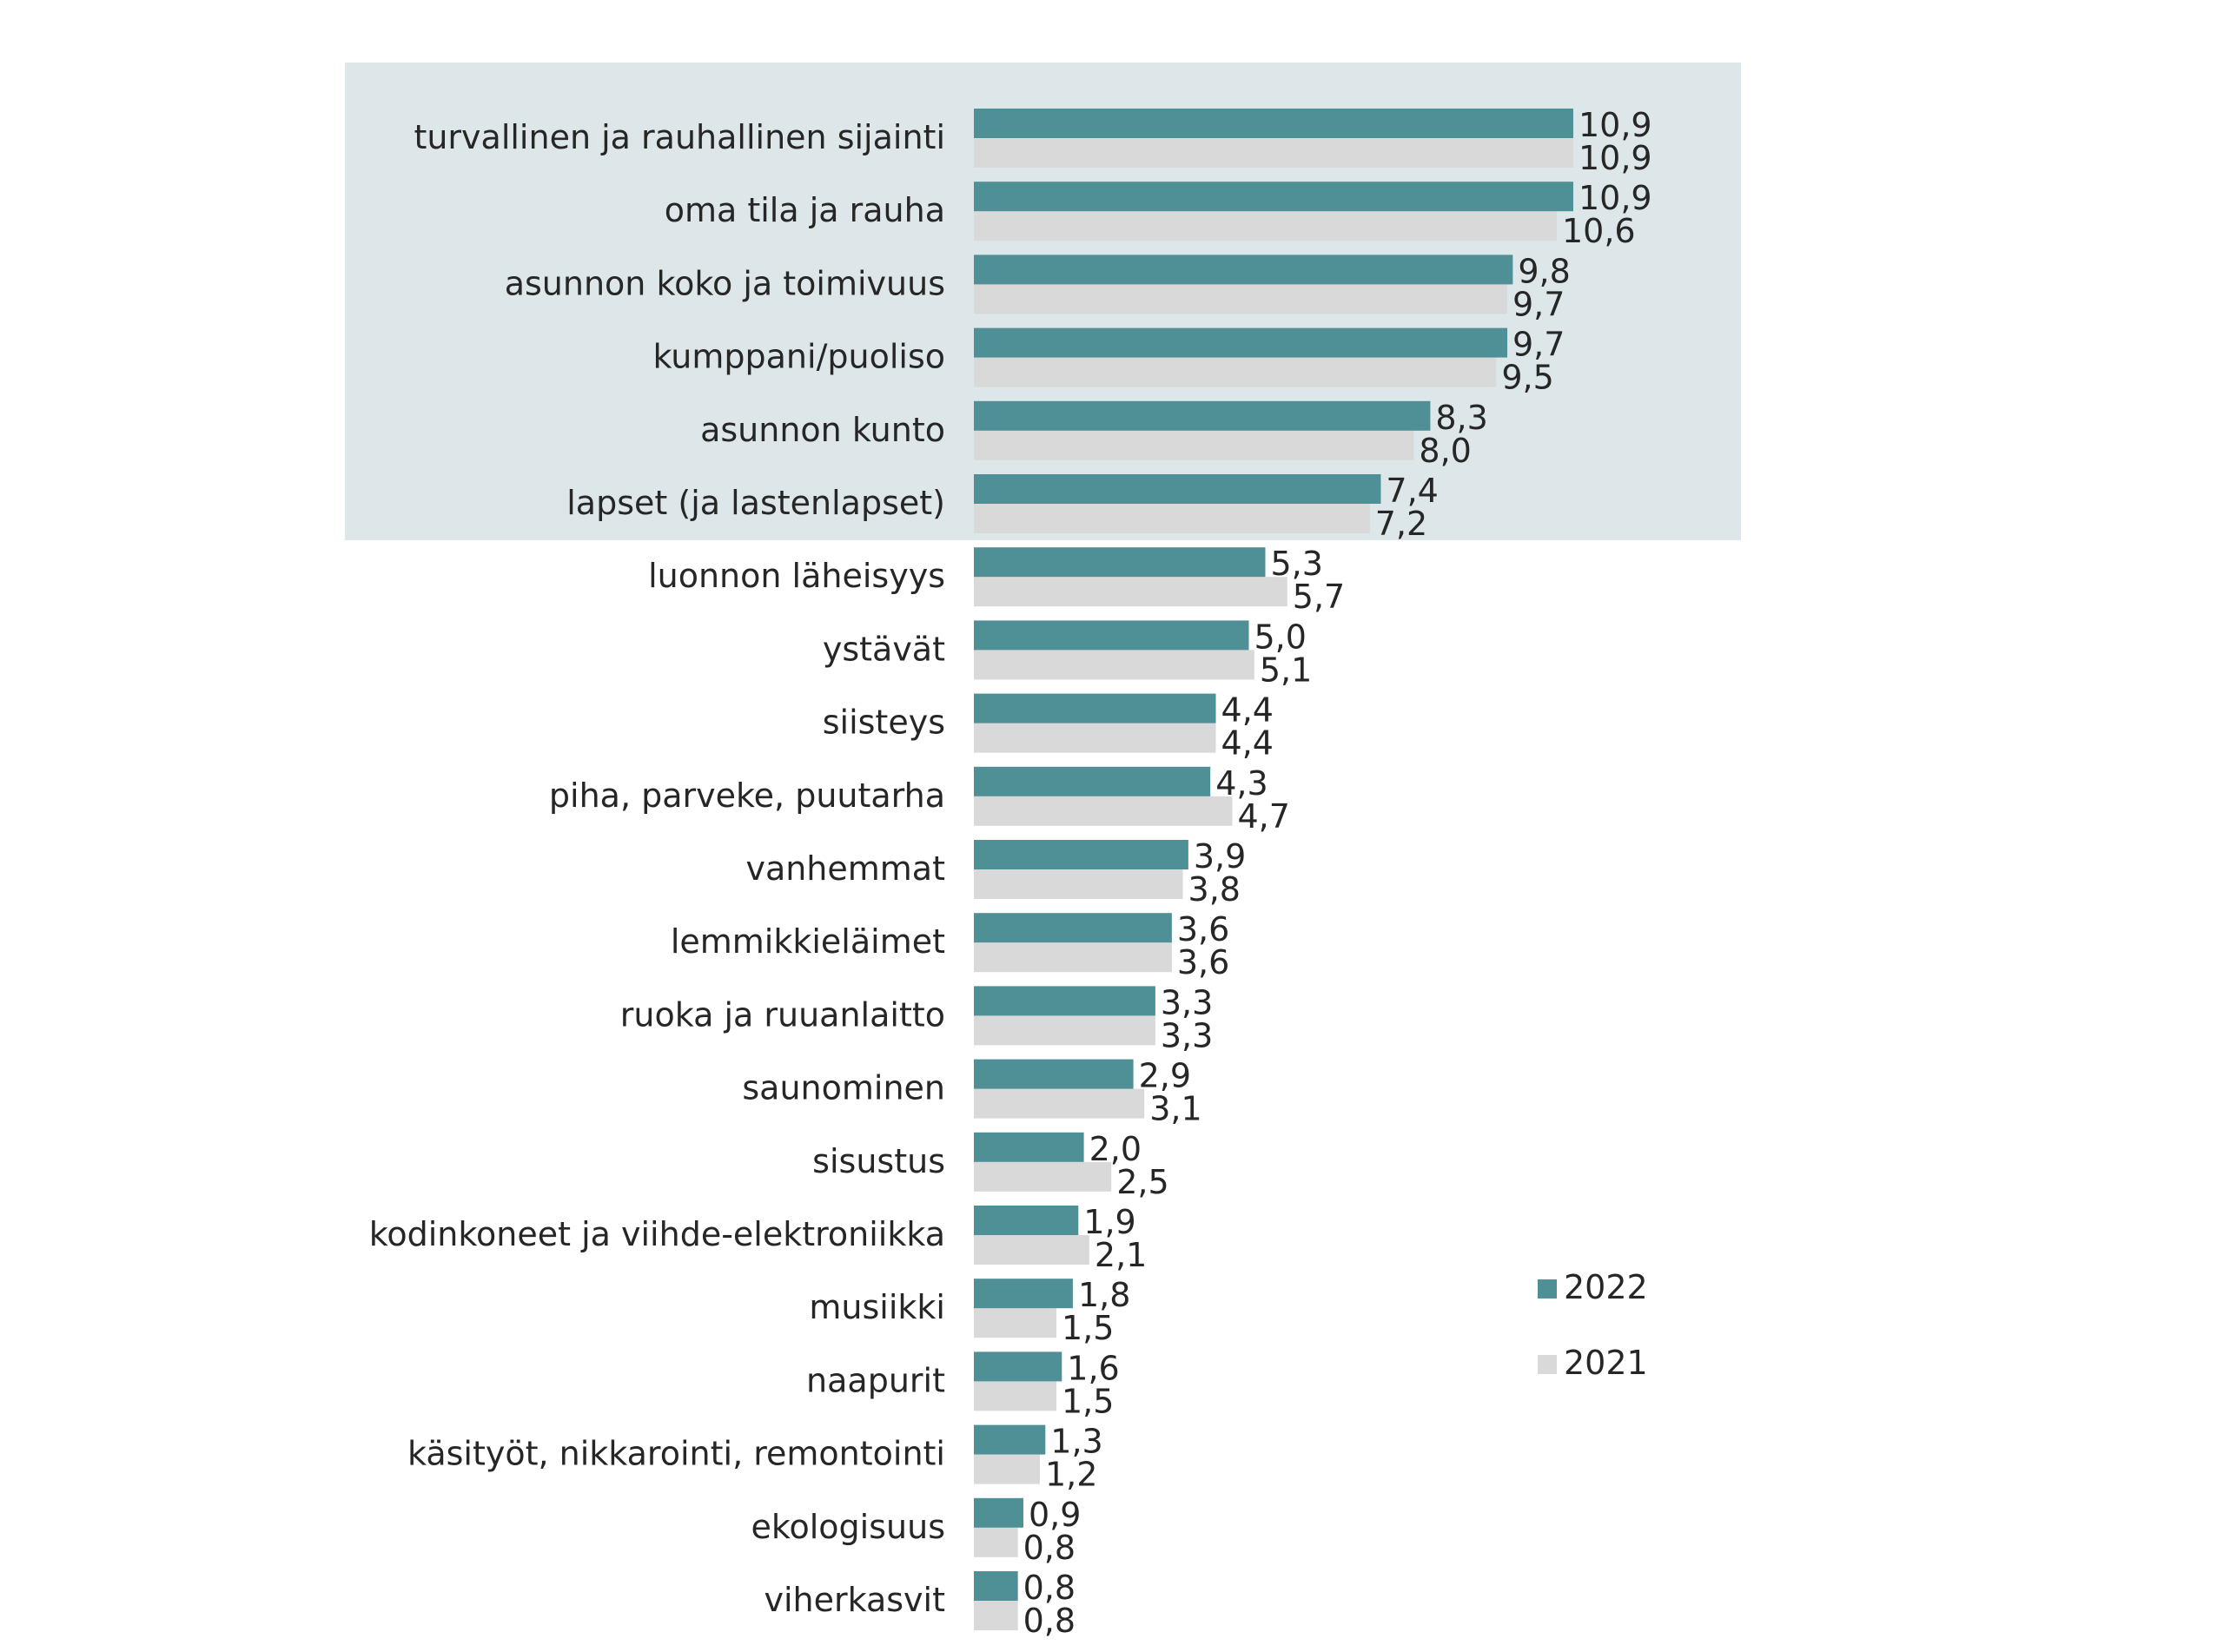 This screenshot has width=2224, height=1652. Describe the element at coordinates (845, 868) in the screenshot. I see `category-label: vanhemmat` at that location.